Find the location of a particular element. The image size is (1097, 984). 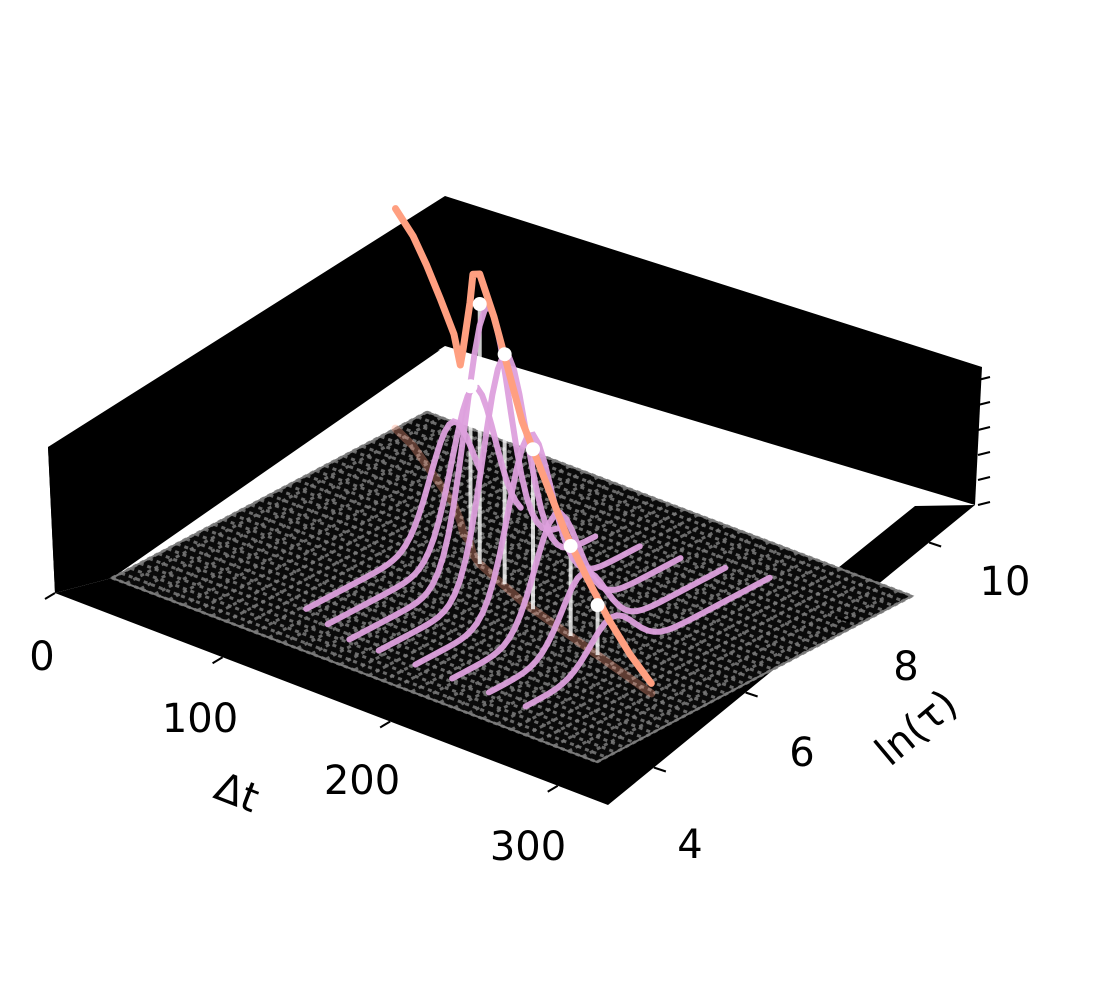

y-tick-label: 10 is located at coordinates (1005, 582).